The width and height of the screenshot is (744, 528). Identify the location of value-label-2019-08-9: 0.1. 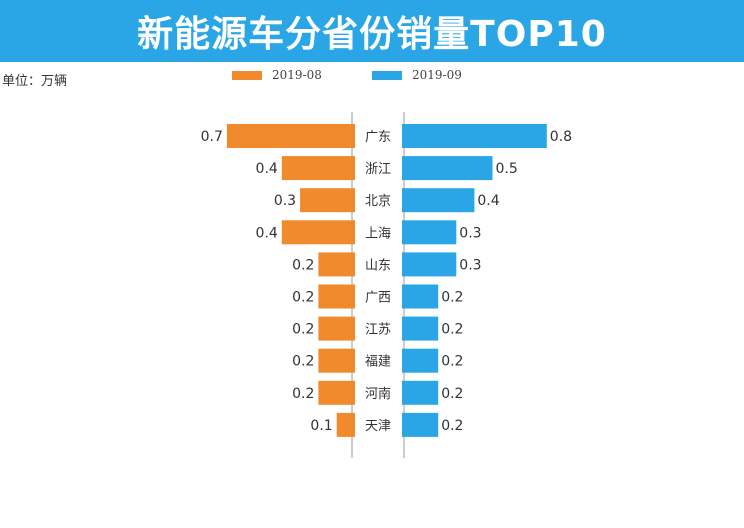
(321, 426).